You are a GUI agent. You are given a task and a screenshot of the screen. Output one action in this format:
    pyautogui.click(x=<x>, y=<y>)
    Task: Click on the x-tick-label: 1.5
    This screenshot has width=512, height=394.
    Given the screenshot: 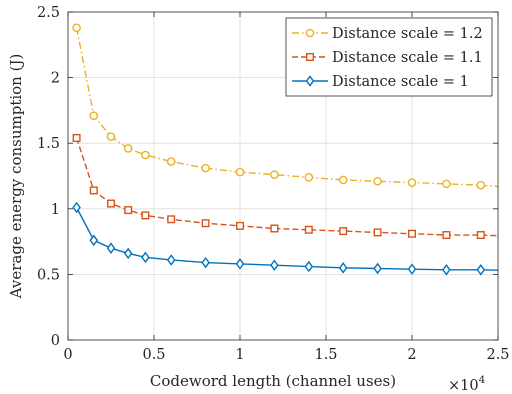 What is the action you would take?
    pyautogui.click(x=325, y=355)
    